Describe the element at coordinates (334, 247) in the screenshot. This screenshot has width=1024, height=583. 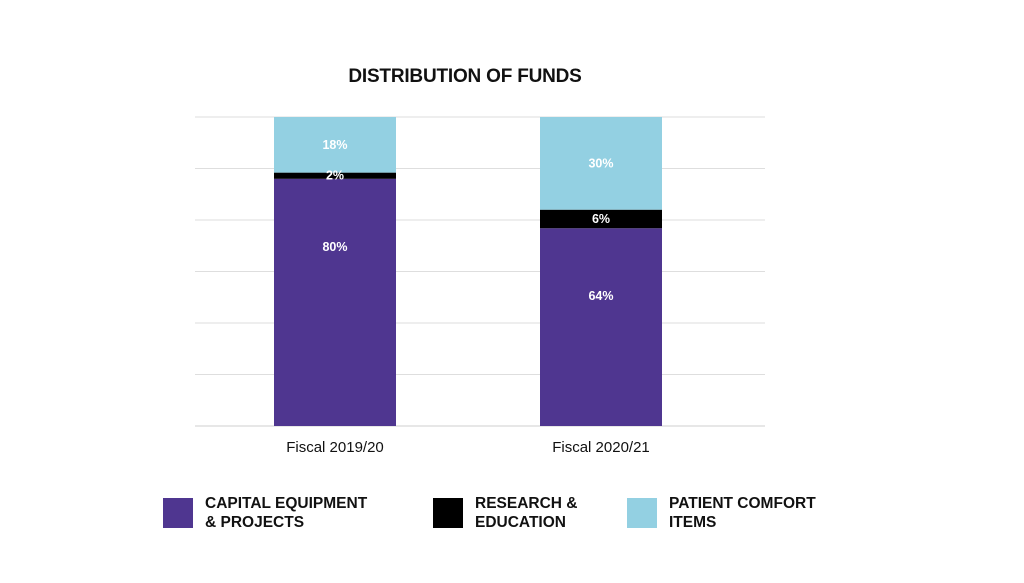
I see `data-label-capital-equipment-projects-0: 80%` at that location.